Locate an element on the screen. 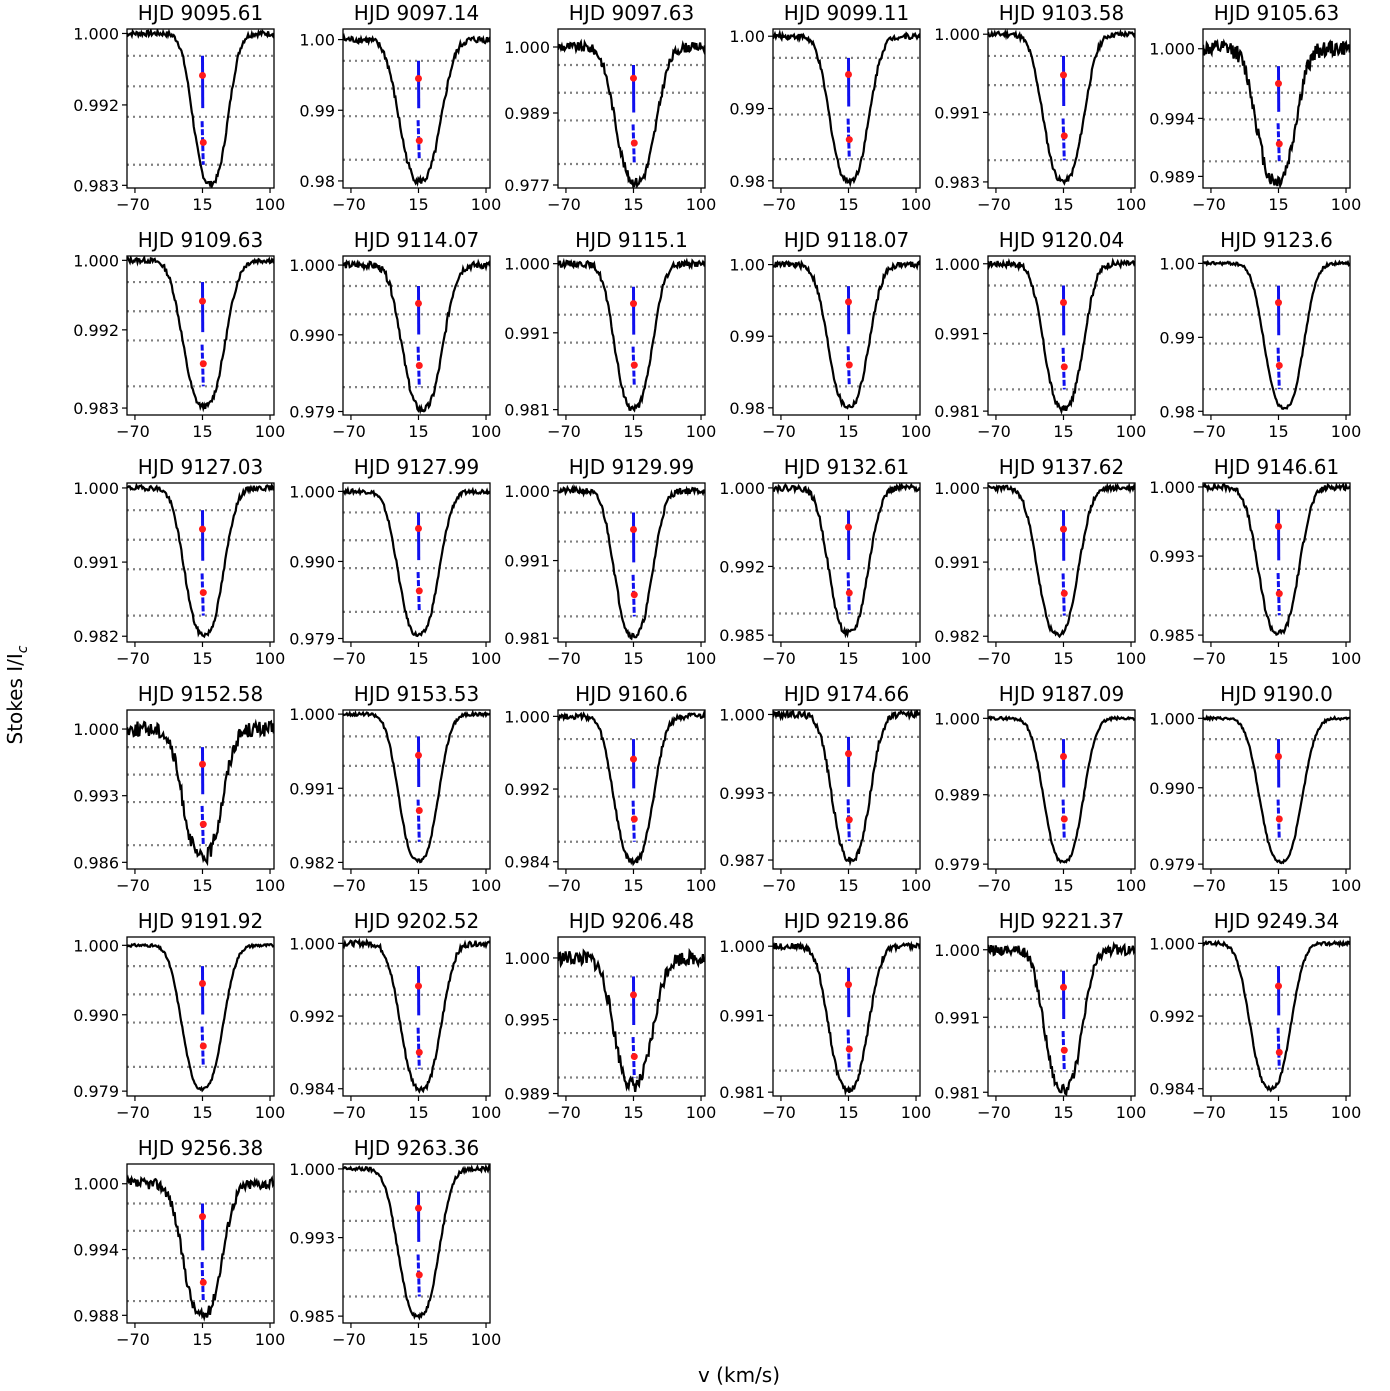  y-tick-label: 0.995 is located at coordinates (527, 1020).